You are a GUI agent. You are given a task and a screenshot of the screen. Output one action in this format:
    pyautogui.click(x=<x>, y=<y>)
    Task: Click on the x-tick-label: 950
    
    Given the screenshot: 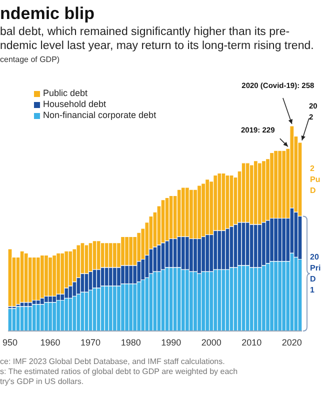 What is the action you would take?
    pyautogui.click(x=10, y=342)
    